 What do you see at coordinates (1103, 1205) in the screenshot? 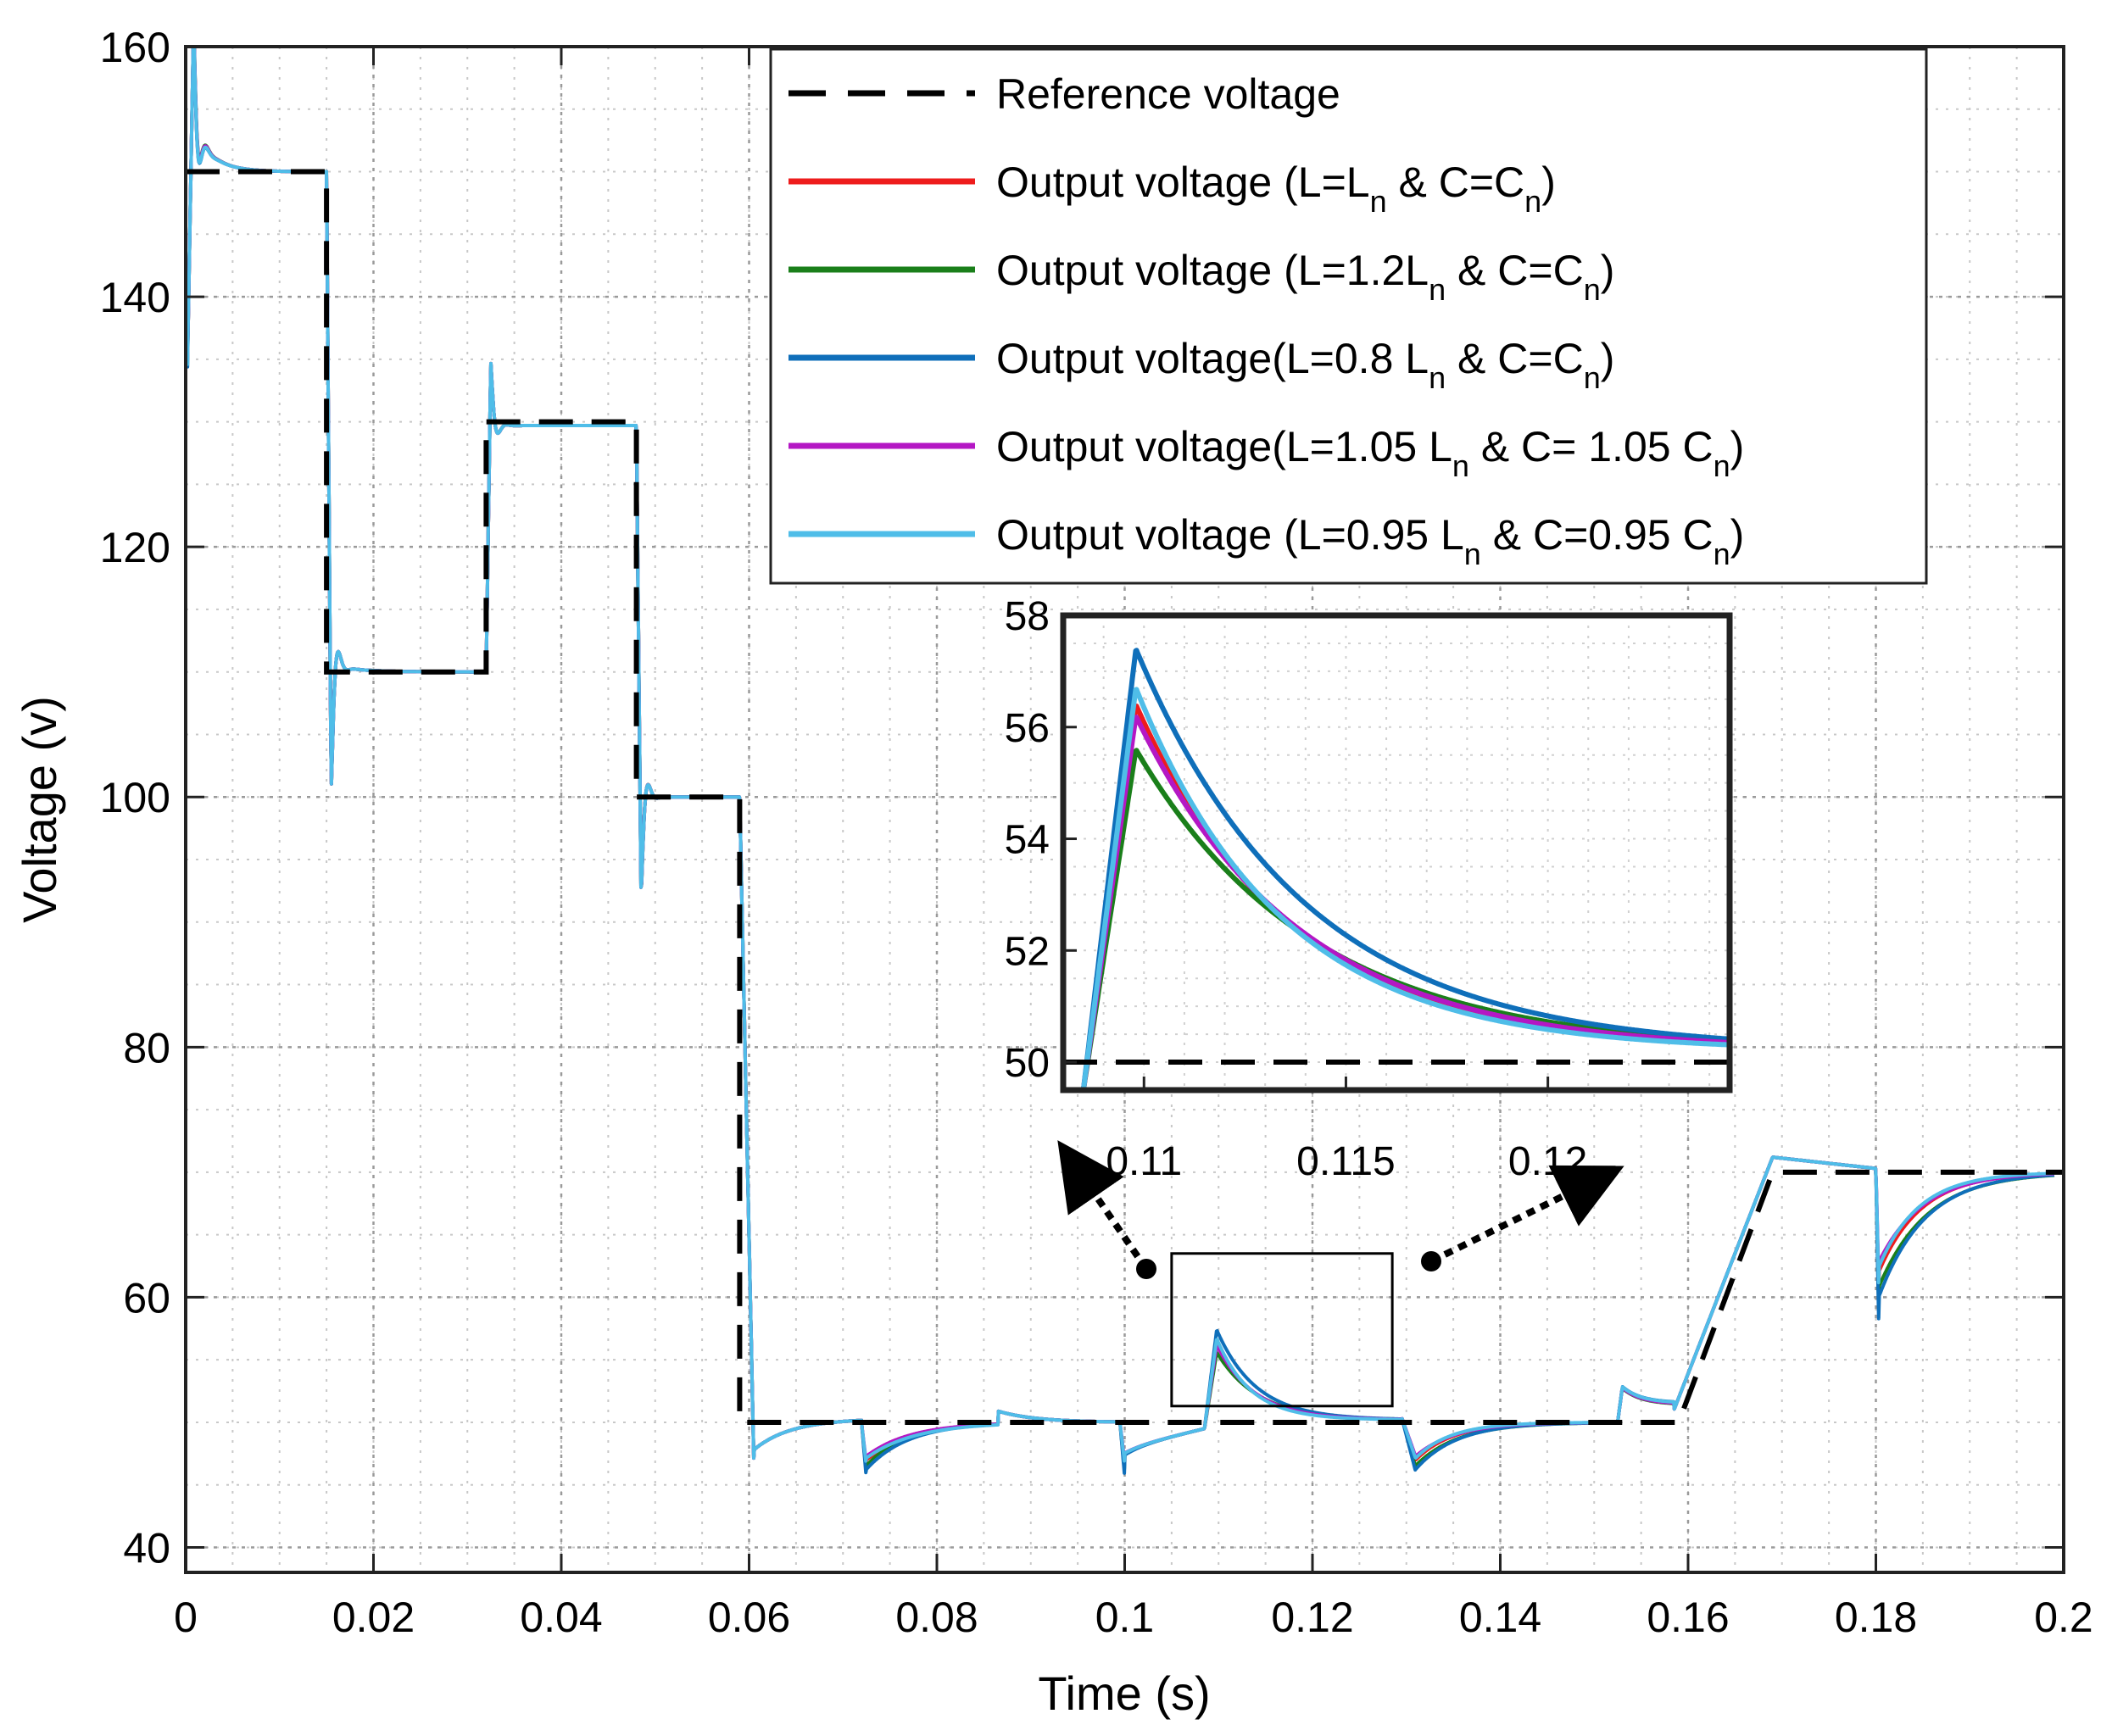
I see `arrow-left` at bounding box center [1103, 1205].